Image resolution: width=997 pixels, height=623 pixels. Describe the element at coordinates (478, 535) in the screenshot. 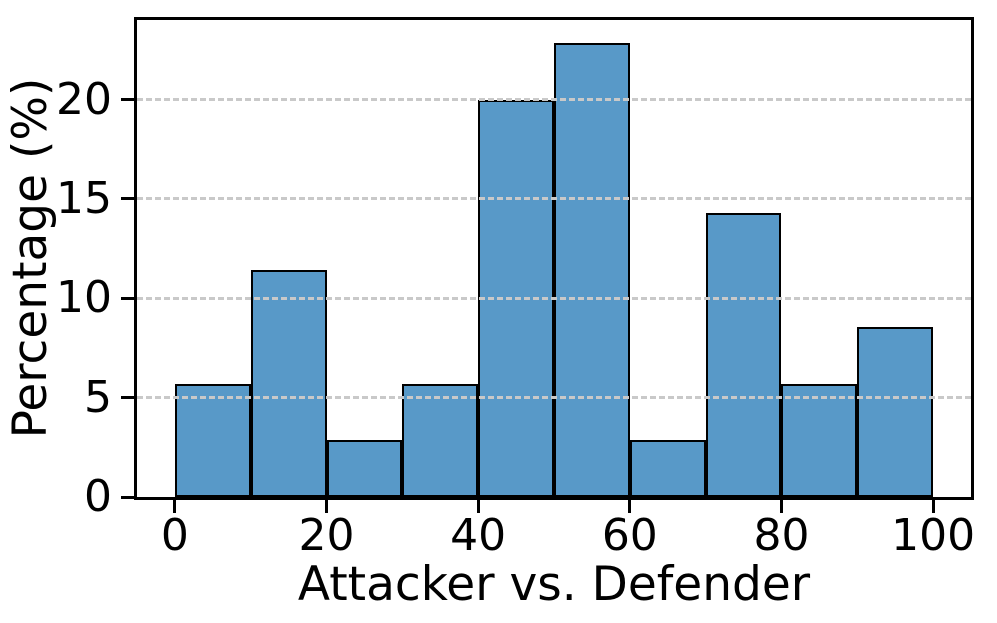

I see `x-tick-label: 40` at that location.